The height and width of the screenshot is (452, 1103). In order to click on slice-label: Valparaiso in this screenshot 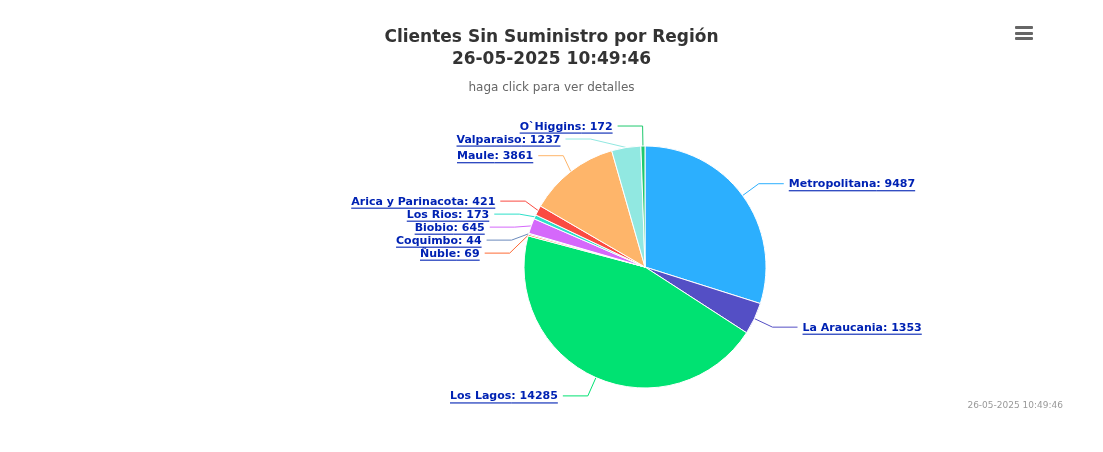, I will do `click(489, 139)`.